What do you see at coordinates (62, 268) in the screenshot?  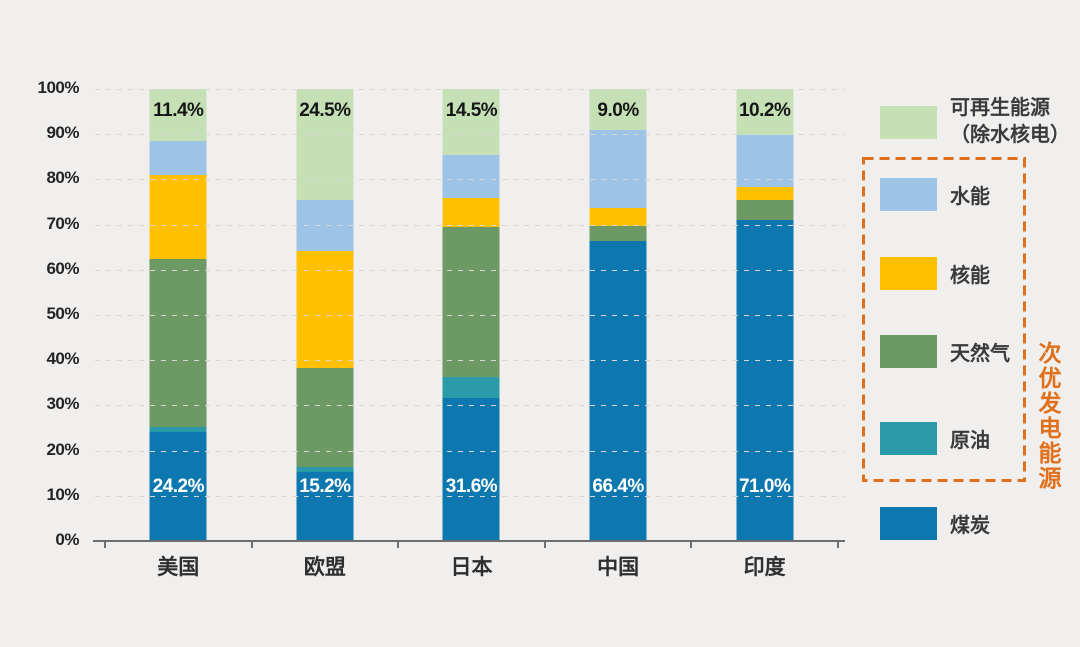 I see `y-tick-label: 60%` at bounding box center [62, 268].